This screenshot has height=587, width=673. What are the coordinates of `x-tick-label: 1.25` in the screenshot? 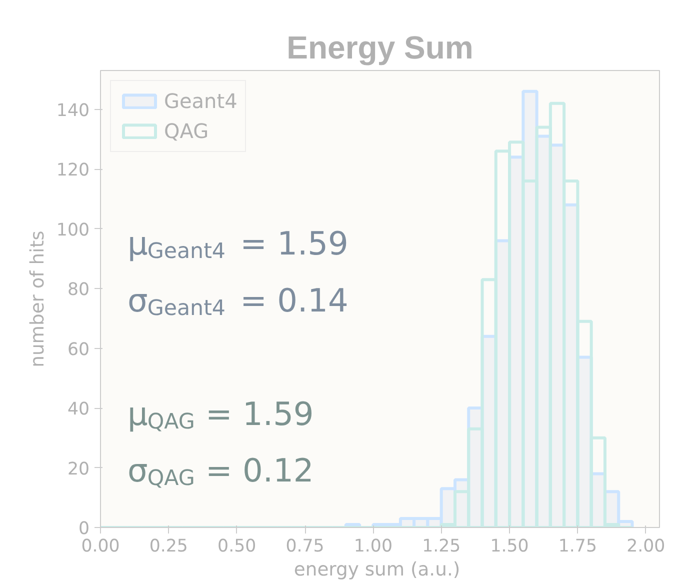 It's located at (441, 546).